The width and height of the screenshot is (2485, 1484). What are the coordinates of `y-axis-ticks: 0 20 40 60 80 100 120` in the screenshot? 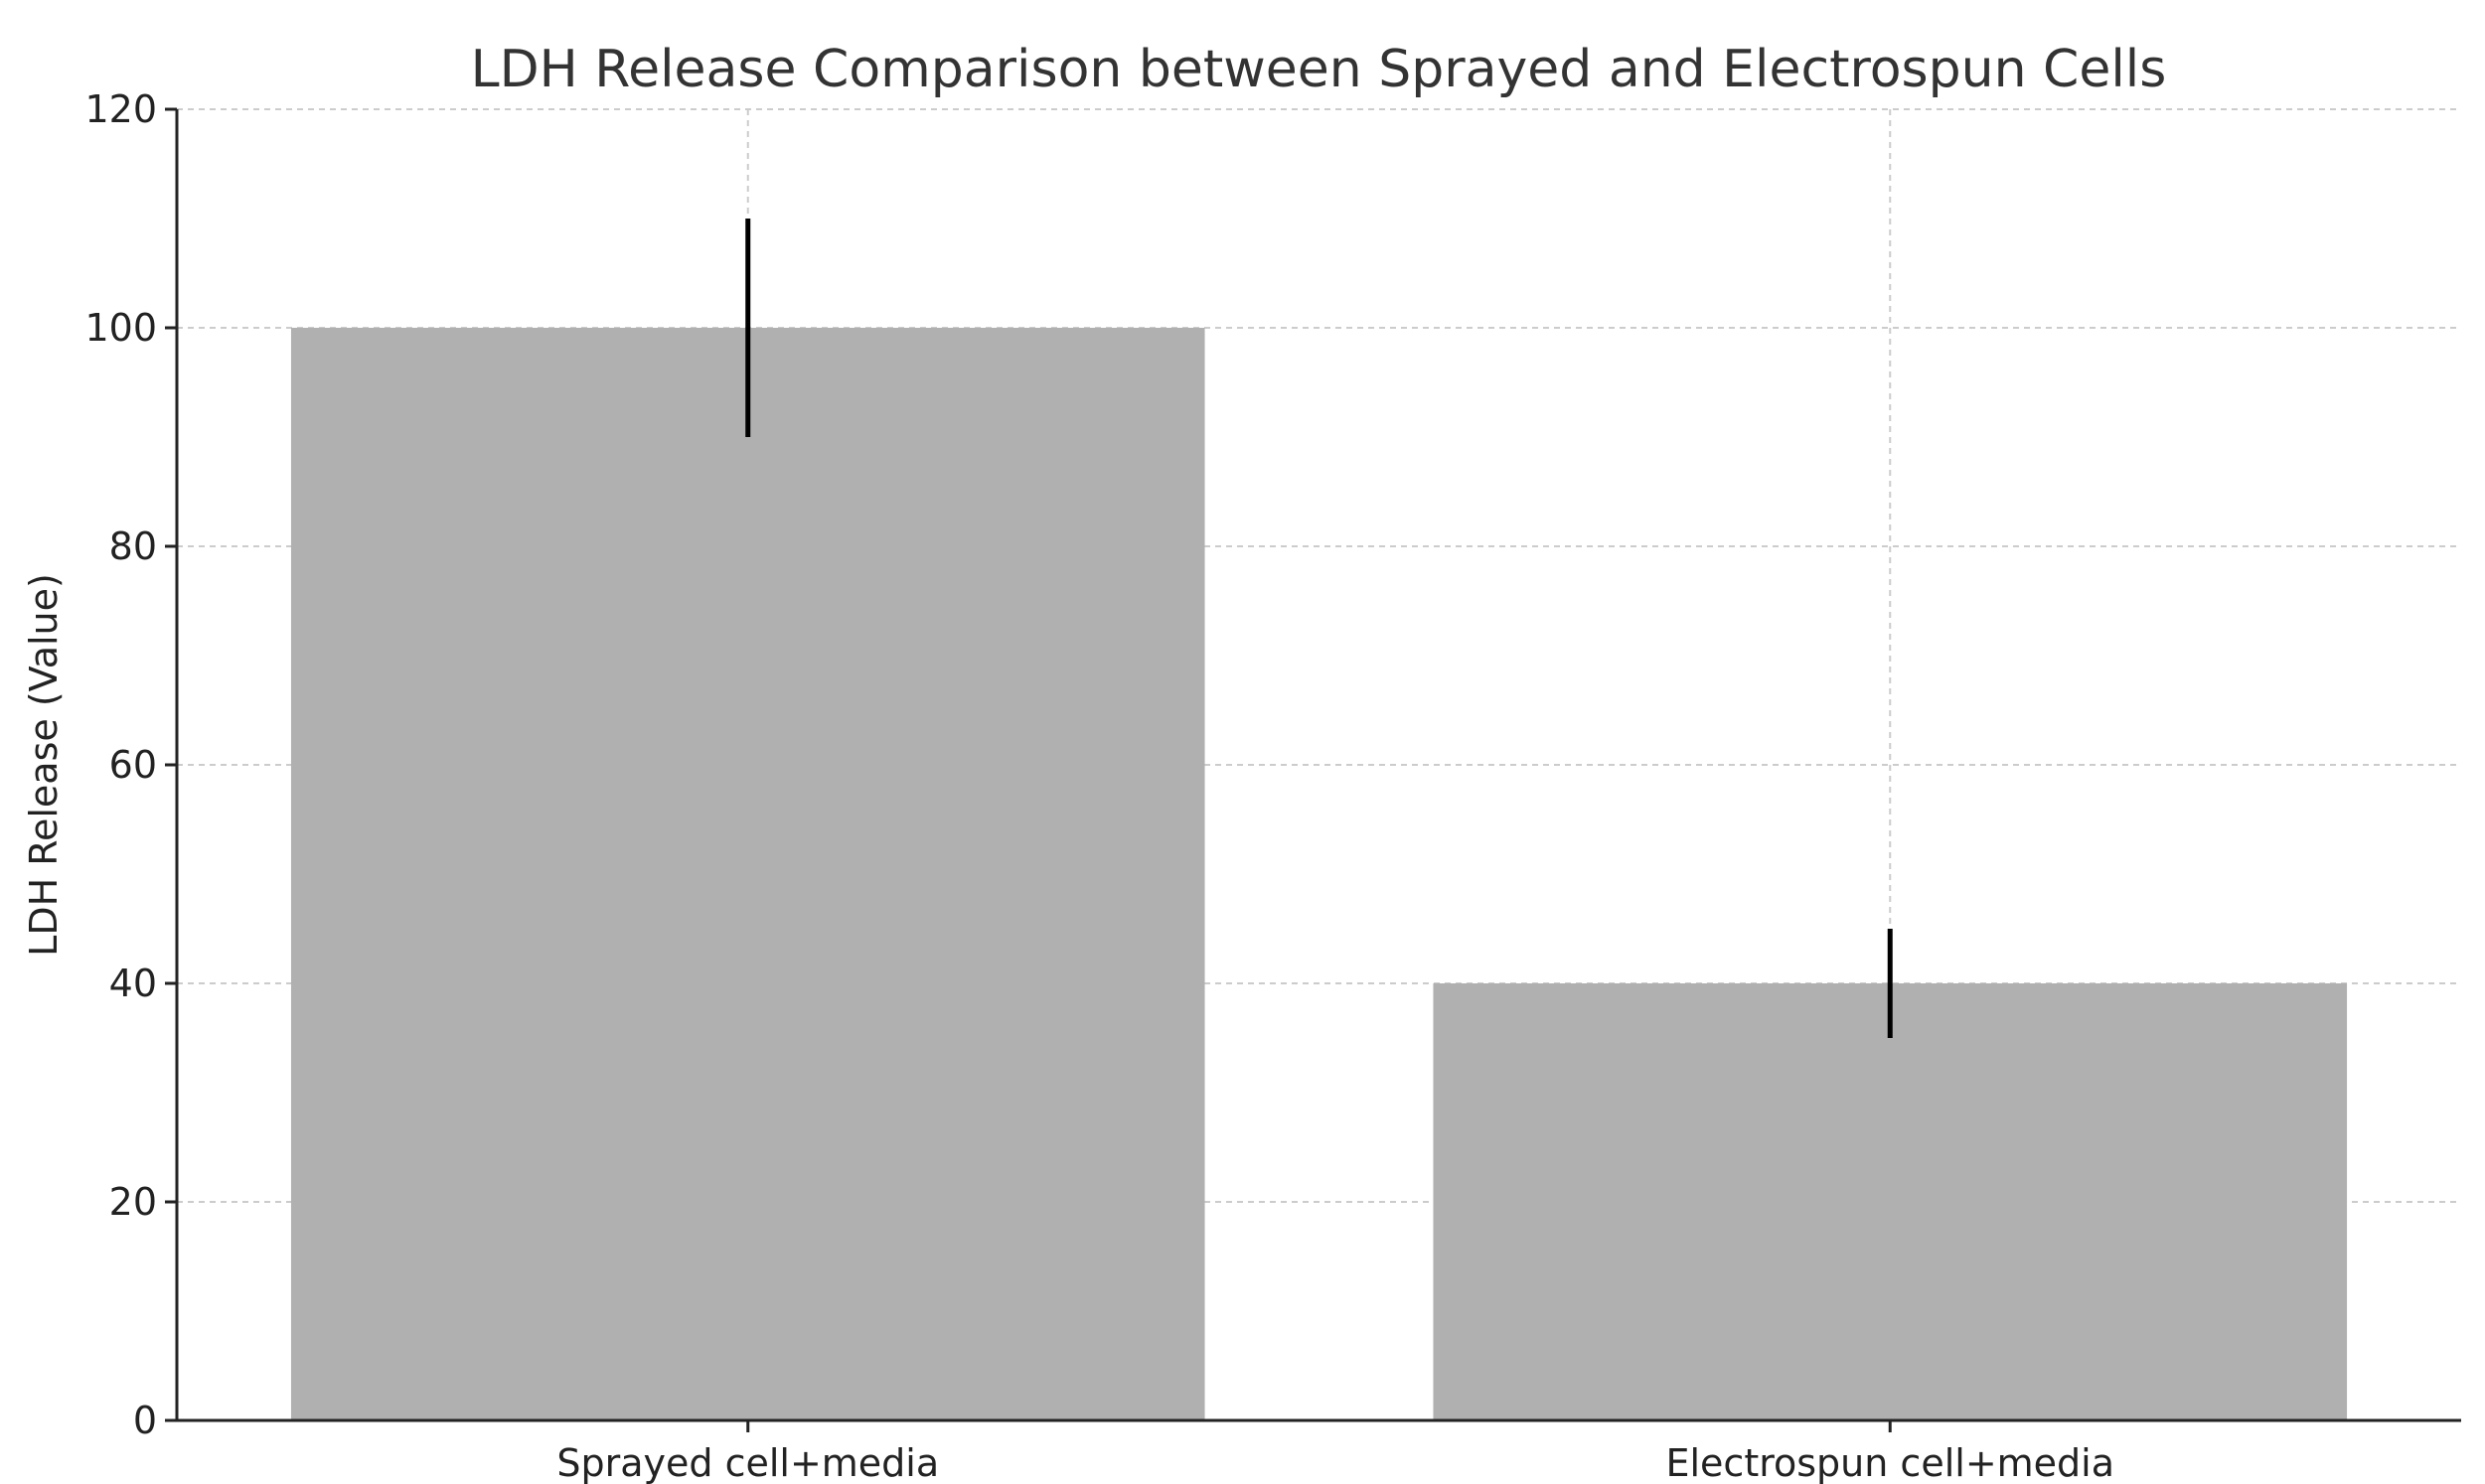 It's located at (130, 764).